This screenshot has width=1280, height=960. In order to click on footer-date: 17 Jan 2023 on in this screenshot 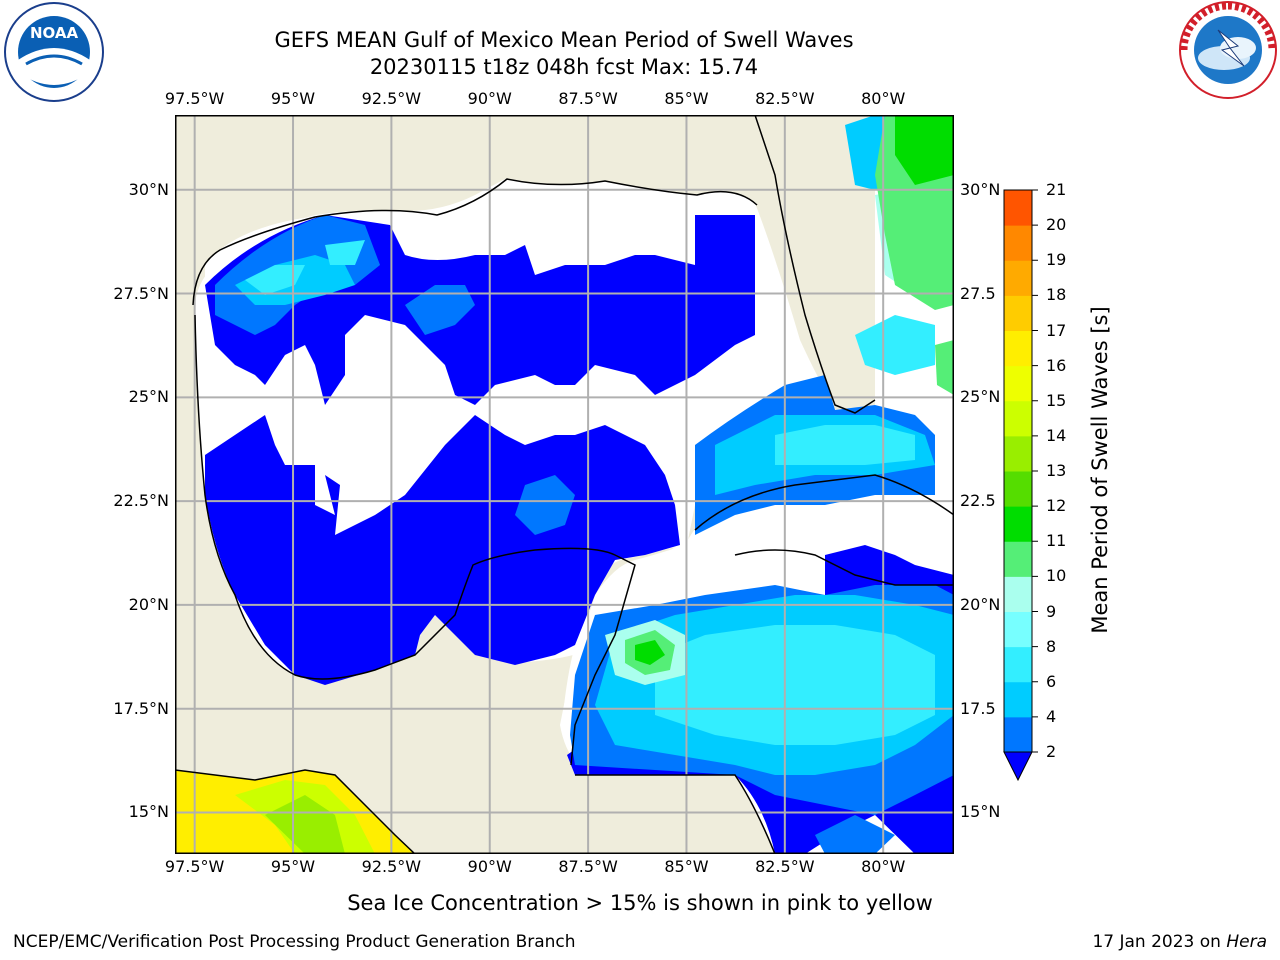, I will do `click(1159, 942)`.